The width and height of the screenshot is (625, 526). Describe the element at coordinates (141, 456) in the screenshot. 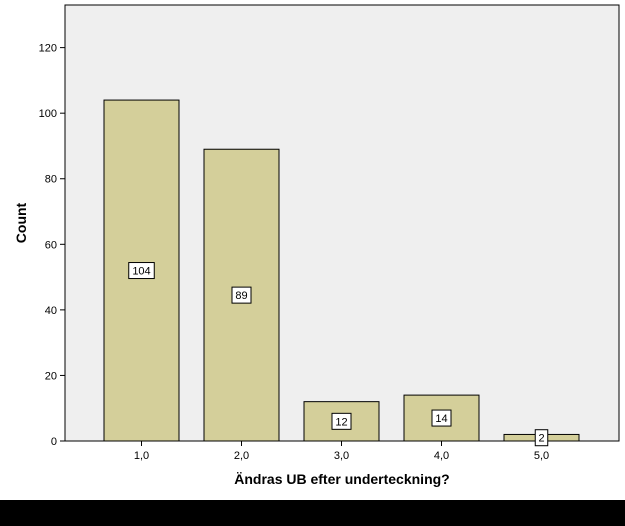

I see `x-tick-label: 1,0` at that location.